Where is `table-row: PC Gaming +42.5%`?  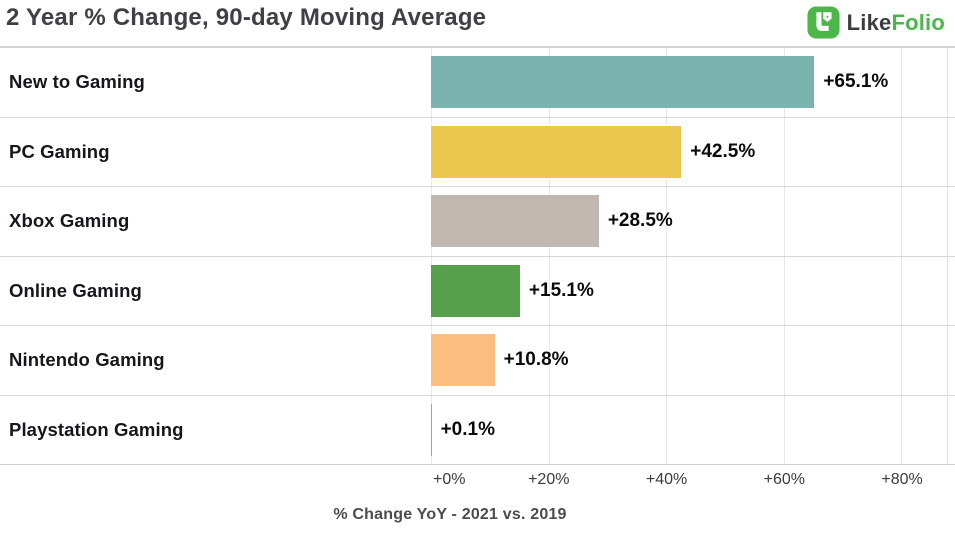
table-row: PC Gaming +42.5% is located at coordinates (477, 152).